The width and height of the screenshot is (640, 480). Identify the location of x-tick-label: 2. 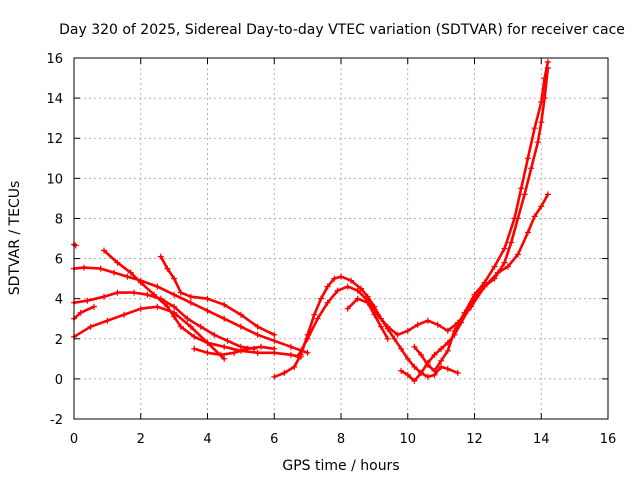
(141, 439).